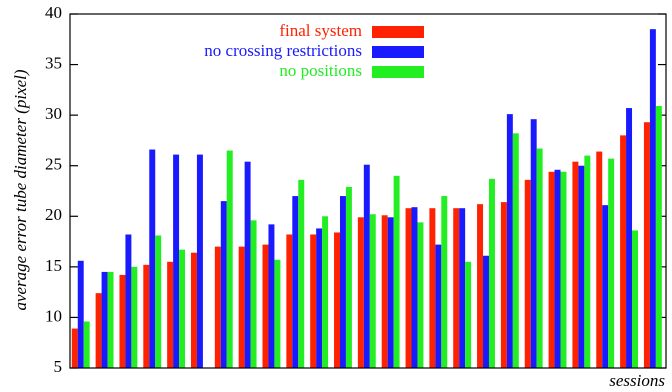  I want to click on y-tick-label: 20, so click(53, 214).